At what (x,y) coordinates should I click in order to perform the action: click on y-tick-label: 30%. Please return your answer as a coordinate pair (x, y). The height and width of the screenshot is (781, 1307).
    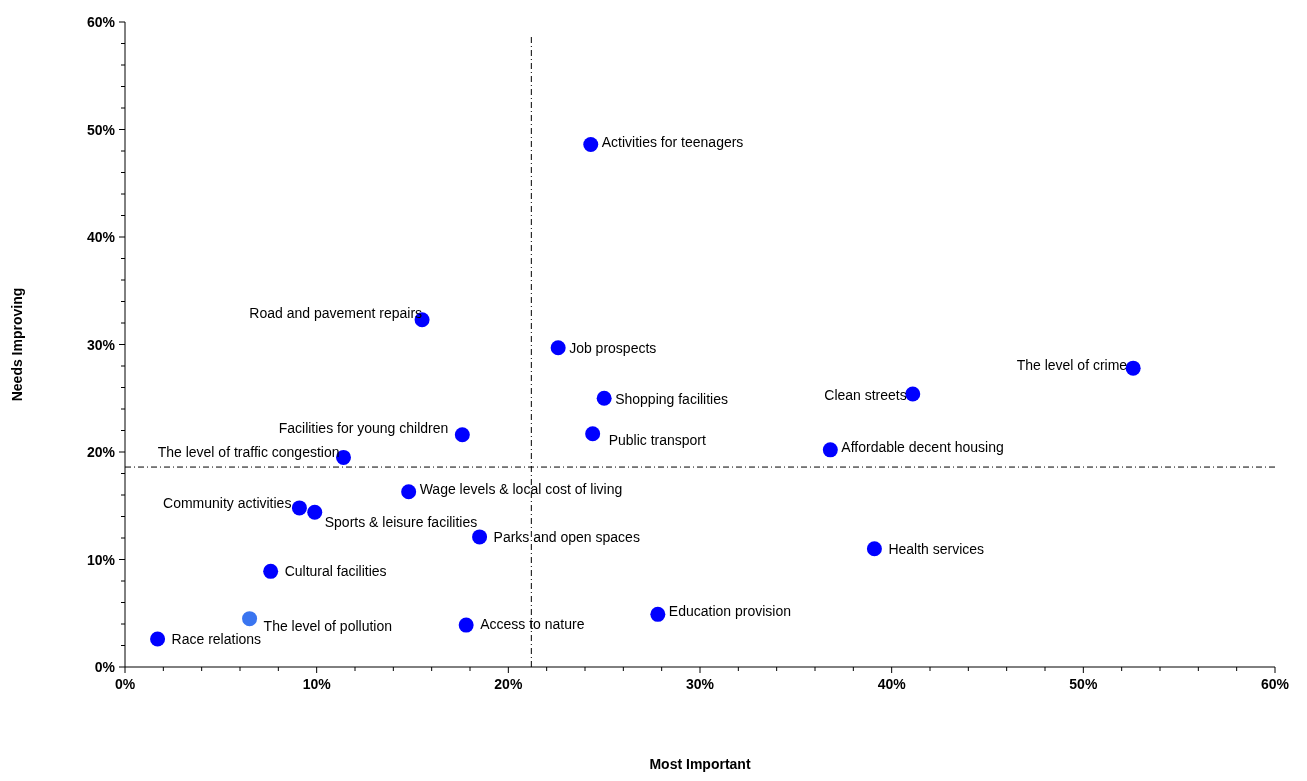
    Looking at the image, I should click on (101, 344).